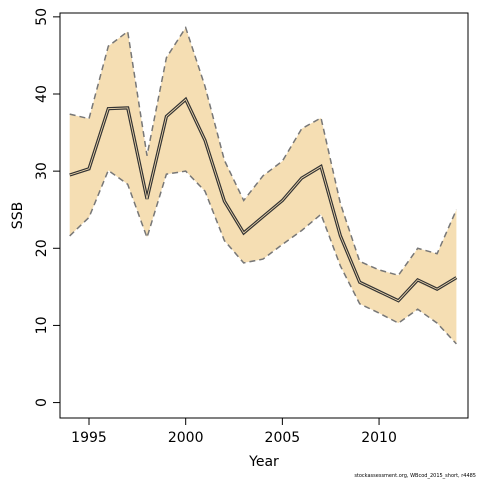 The image size is (480, 484). Describe the element at coordinates (89, 438) in the screenshot. I see `x-tick-label: 1995` at that location.